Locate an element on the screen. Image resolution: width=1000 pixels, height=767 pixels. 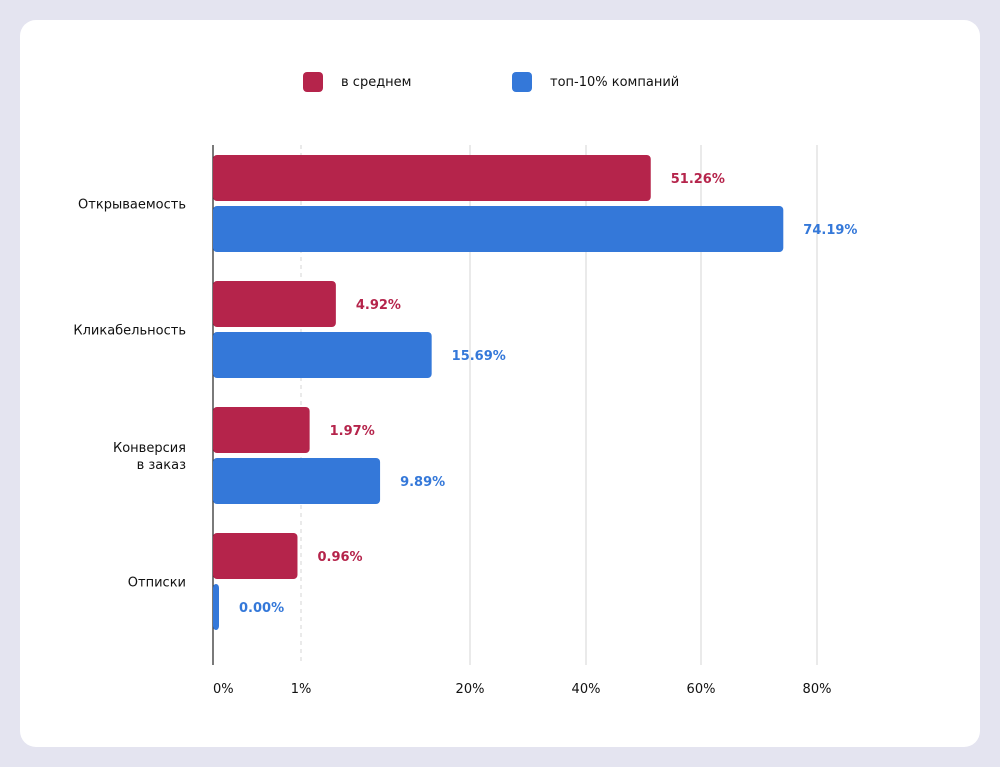
data-label: 51.26% is located at coordinates (698, 179).